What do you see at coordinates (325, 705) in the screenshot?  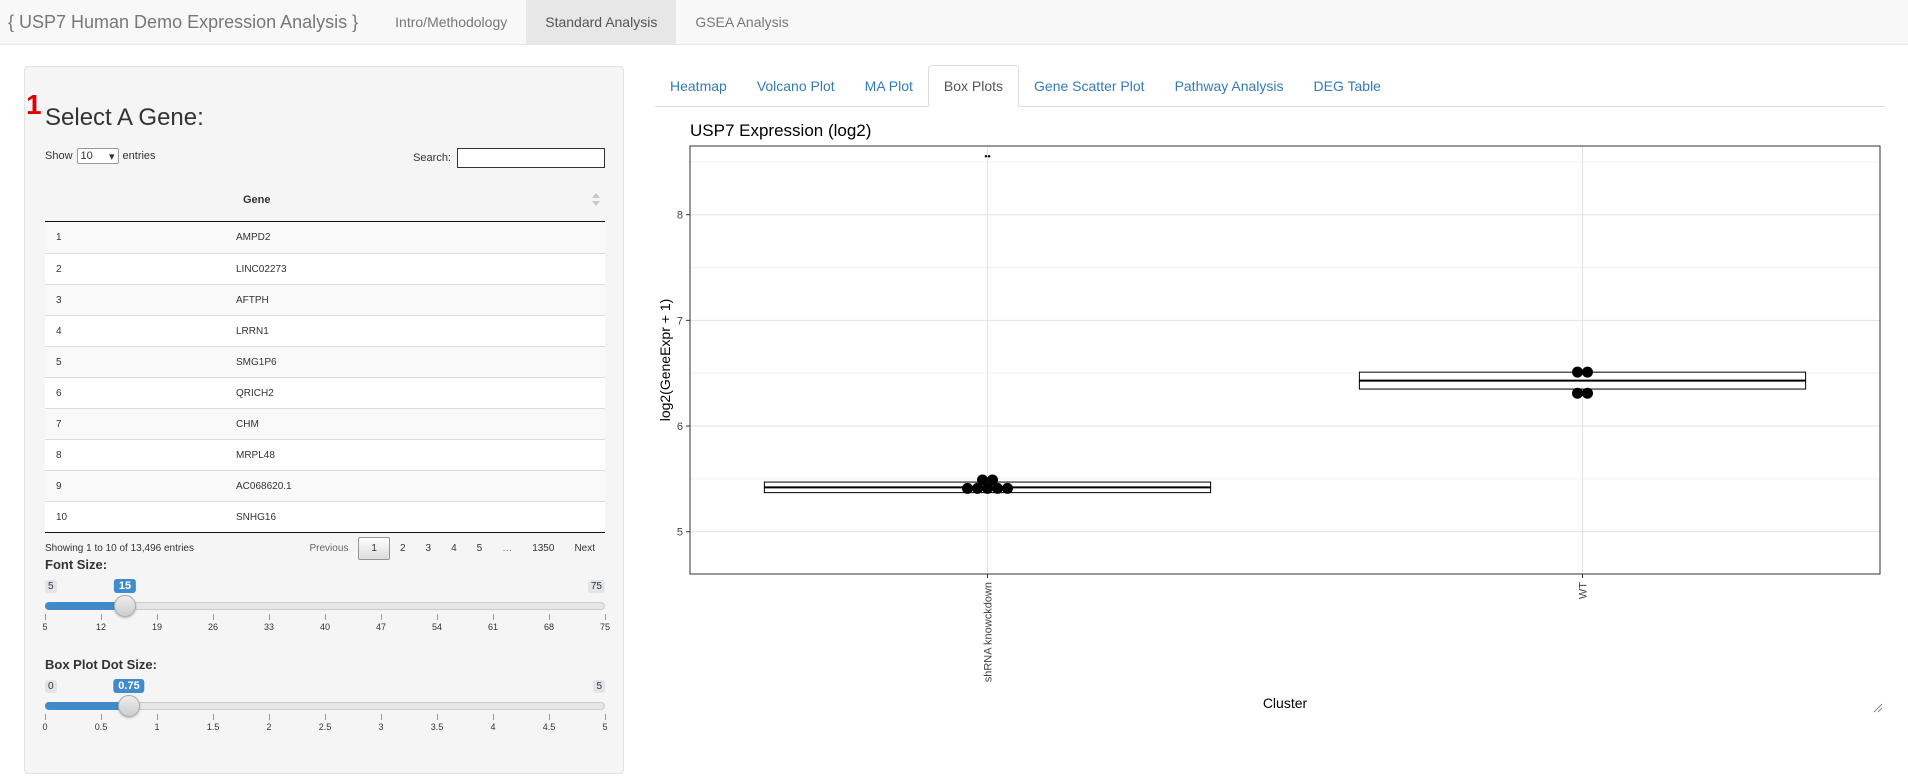 I see `dot-size-slider: 0 5 0.75 0 0.5 1 1.5 2 2.5 3 3.5 4 4.5 5` at bounding box center [325, 705].